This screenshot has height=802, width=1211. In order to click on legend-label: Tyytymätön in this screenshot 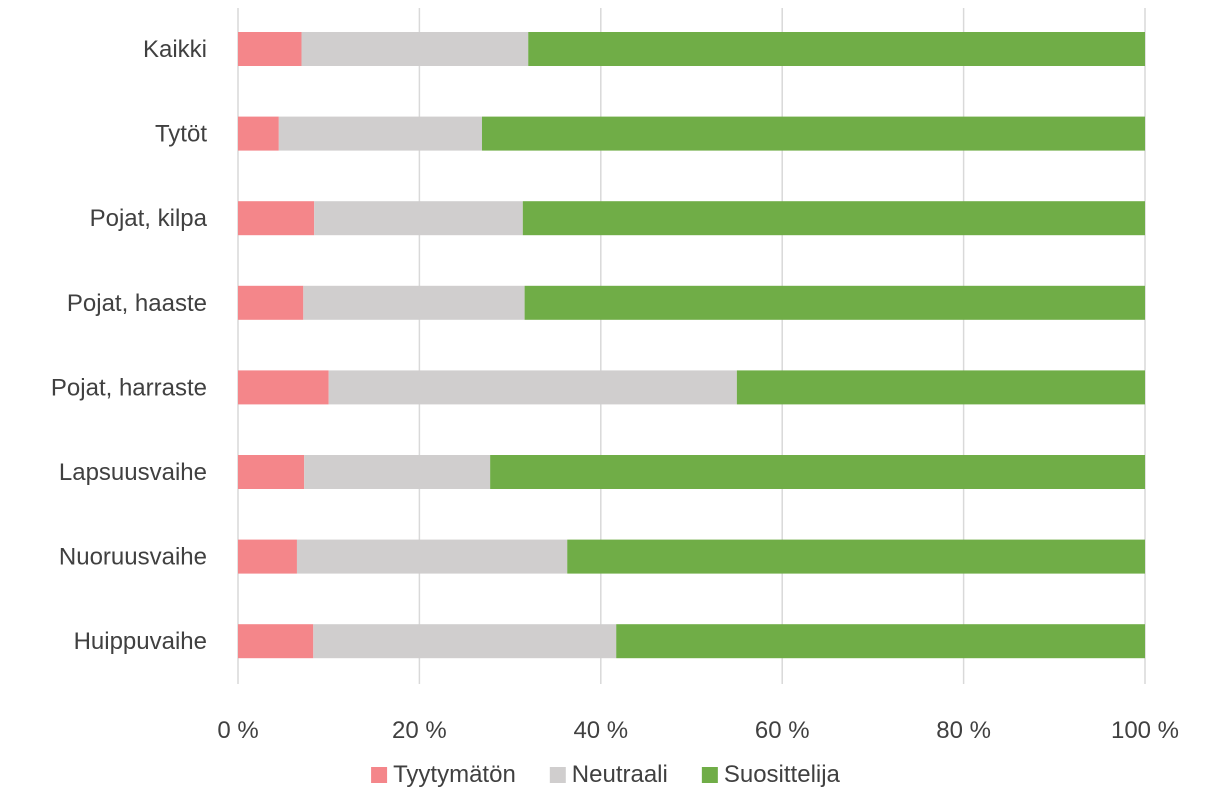, I will do `click(454, 774)`.